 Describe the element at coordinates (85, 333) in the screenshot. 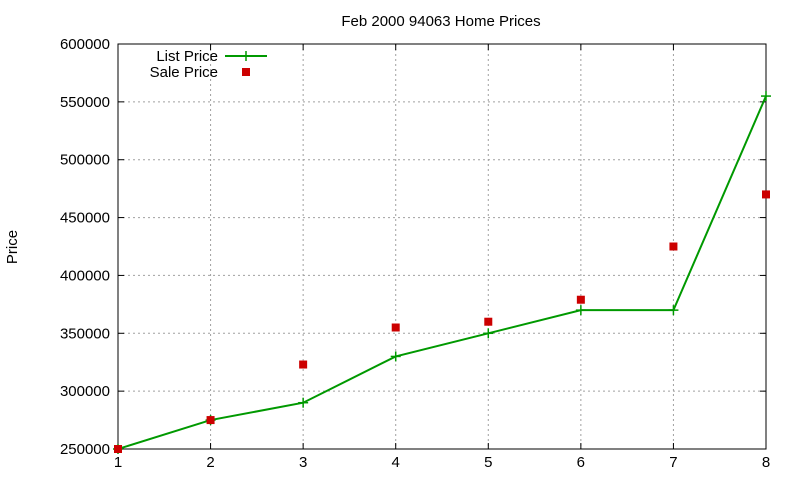

I see `y-tick-label: 350000` at that location.